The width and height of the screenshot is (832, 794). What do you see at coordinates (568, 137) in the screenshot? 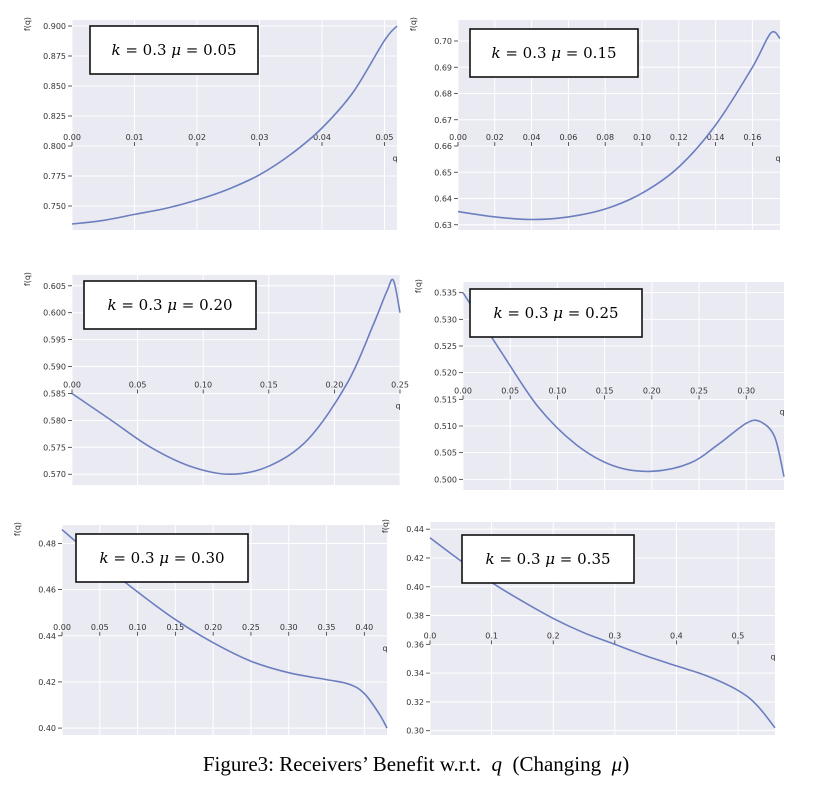
I see `x-tick-label: 0.06` at bounding box center [568, 137].